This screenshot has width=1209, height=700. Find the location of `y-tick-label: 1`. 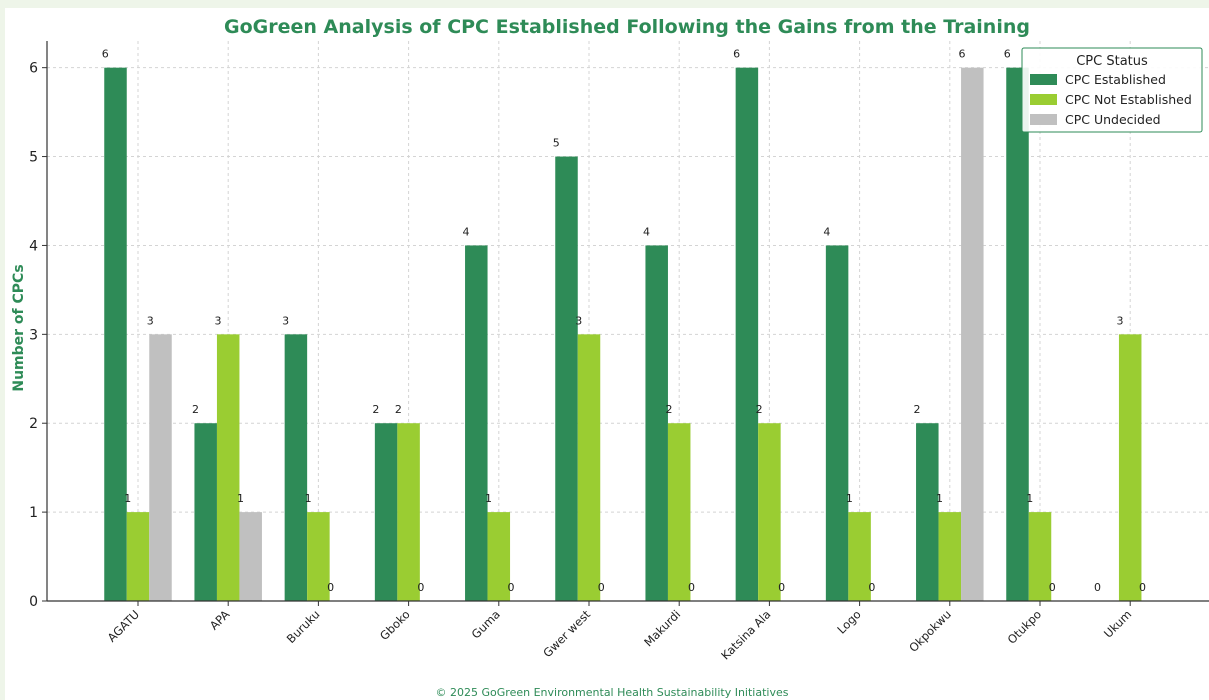

y-tick-label: 1 is located at coordinates (33, 513).